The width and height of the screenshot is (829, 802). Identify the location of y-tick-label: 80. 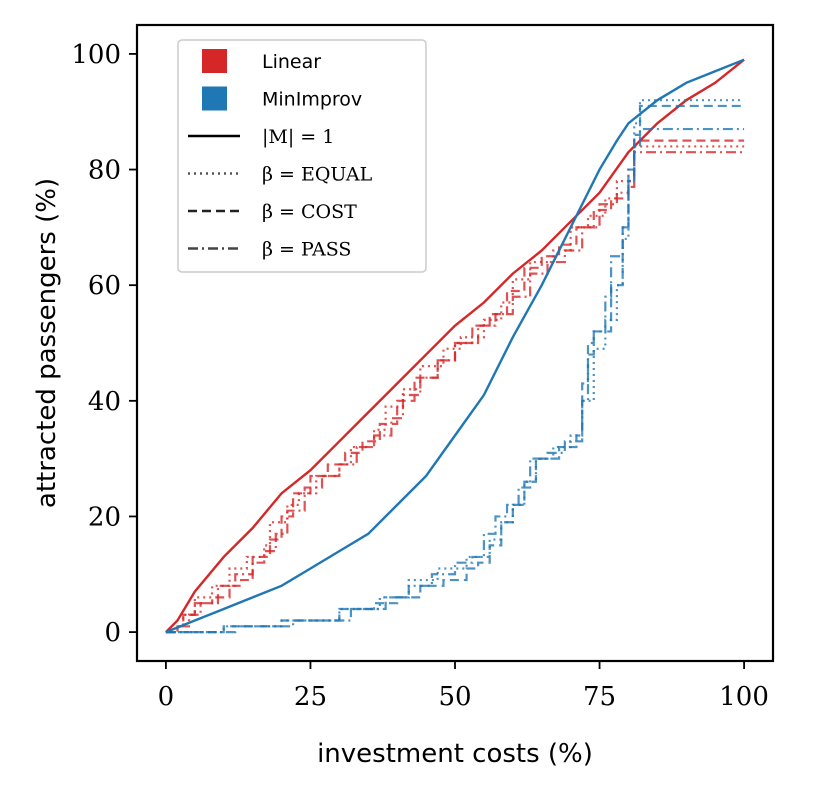
(104, 171).